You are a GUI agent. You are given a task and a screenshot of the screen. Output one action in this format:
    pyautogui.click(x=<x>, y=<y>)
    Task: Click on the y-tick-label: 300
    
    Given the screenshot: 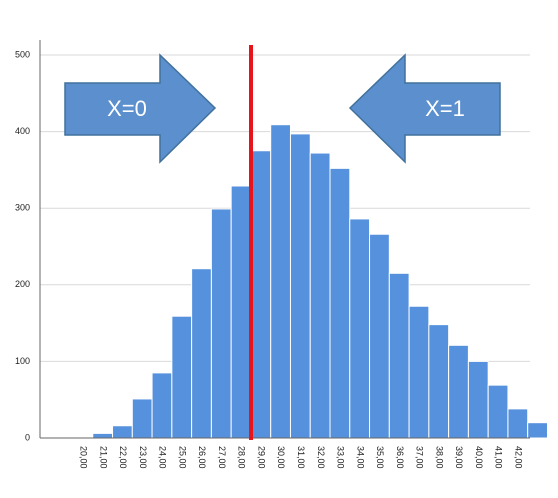 What is the action you would take?
    pyautogui.click(x=22, y=208)
    